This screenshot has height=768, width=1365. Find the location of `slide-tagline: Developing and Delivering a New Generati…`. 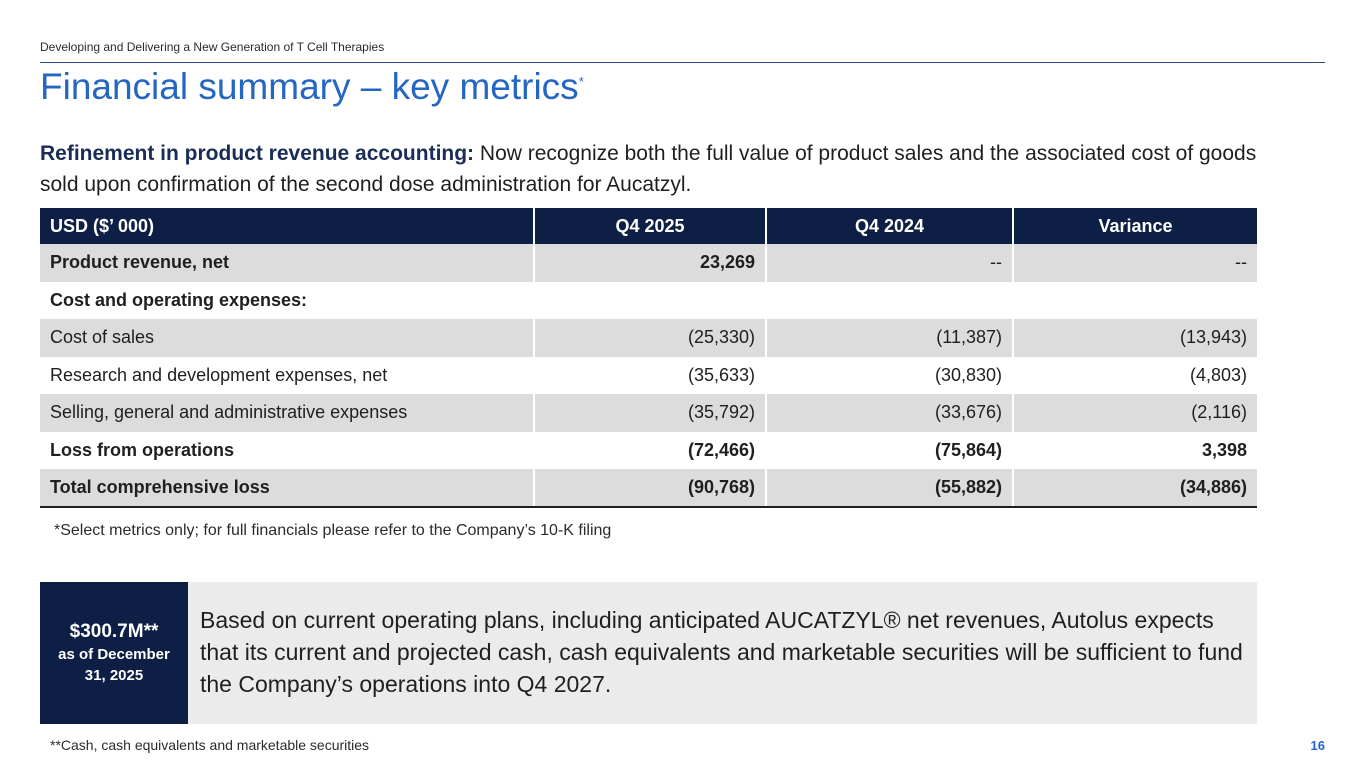

slide-tagline: Developing and Delivering a New Generati… is located at coordinates (212, 47).